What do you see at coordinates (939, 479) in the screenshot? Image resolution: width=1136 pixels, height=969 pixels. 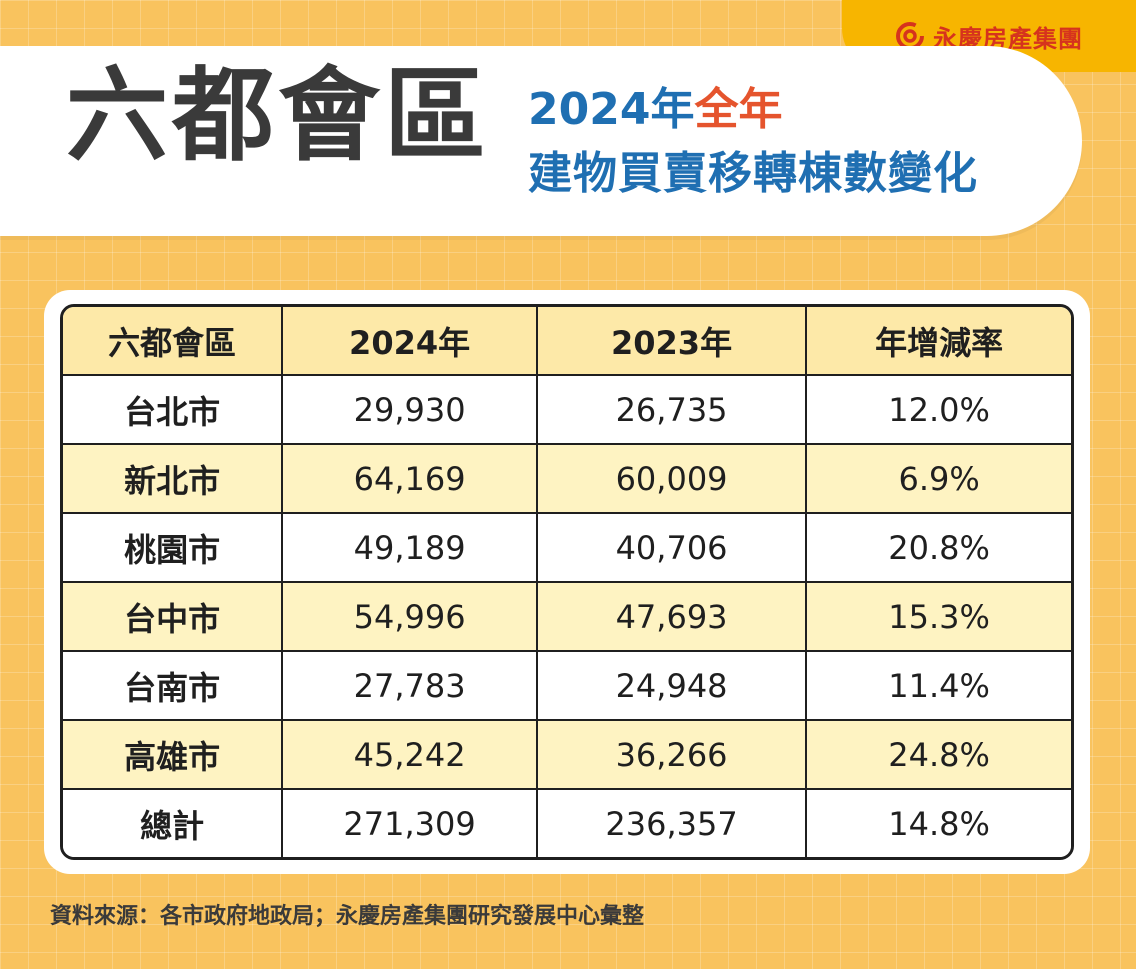 I see `rate-cell: 6.9%` at bounding box center [939, 479].